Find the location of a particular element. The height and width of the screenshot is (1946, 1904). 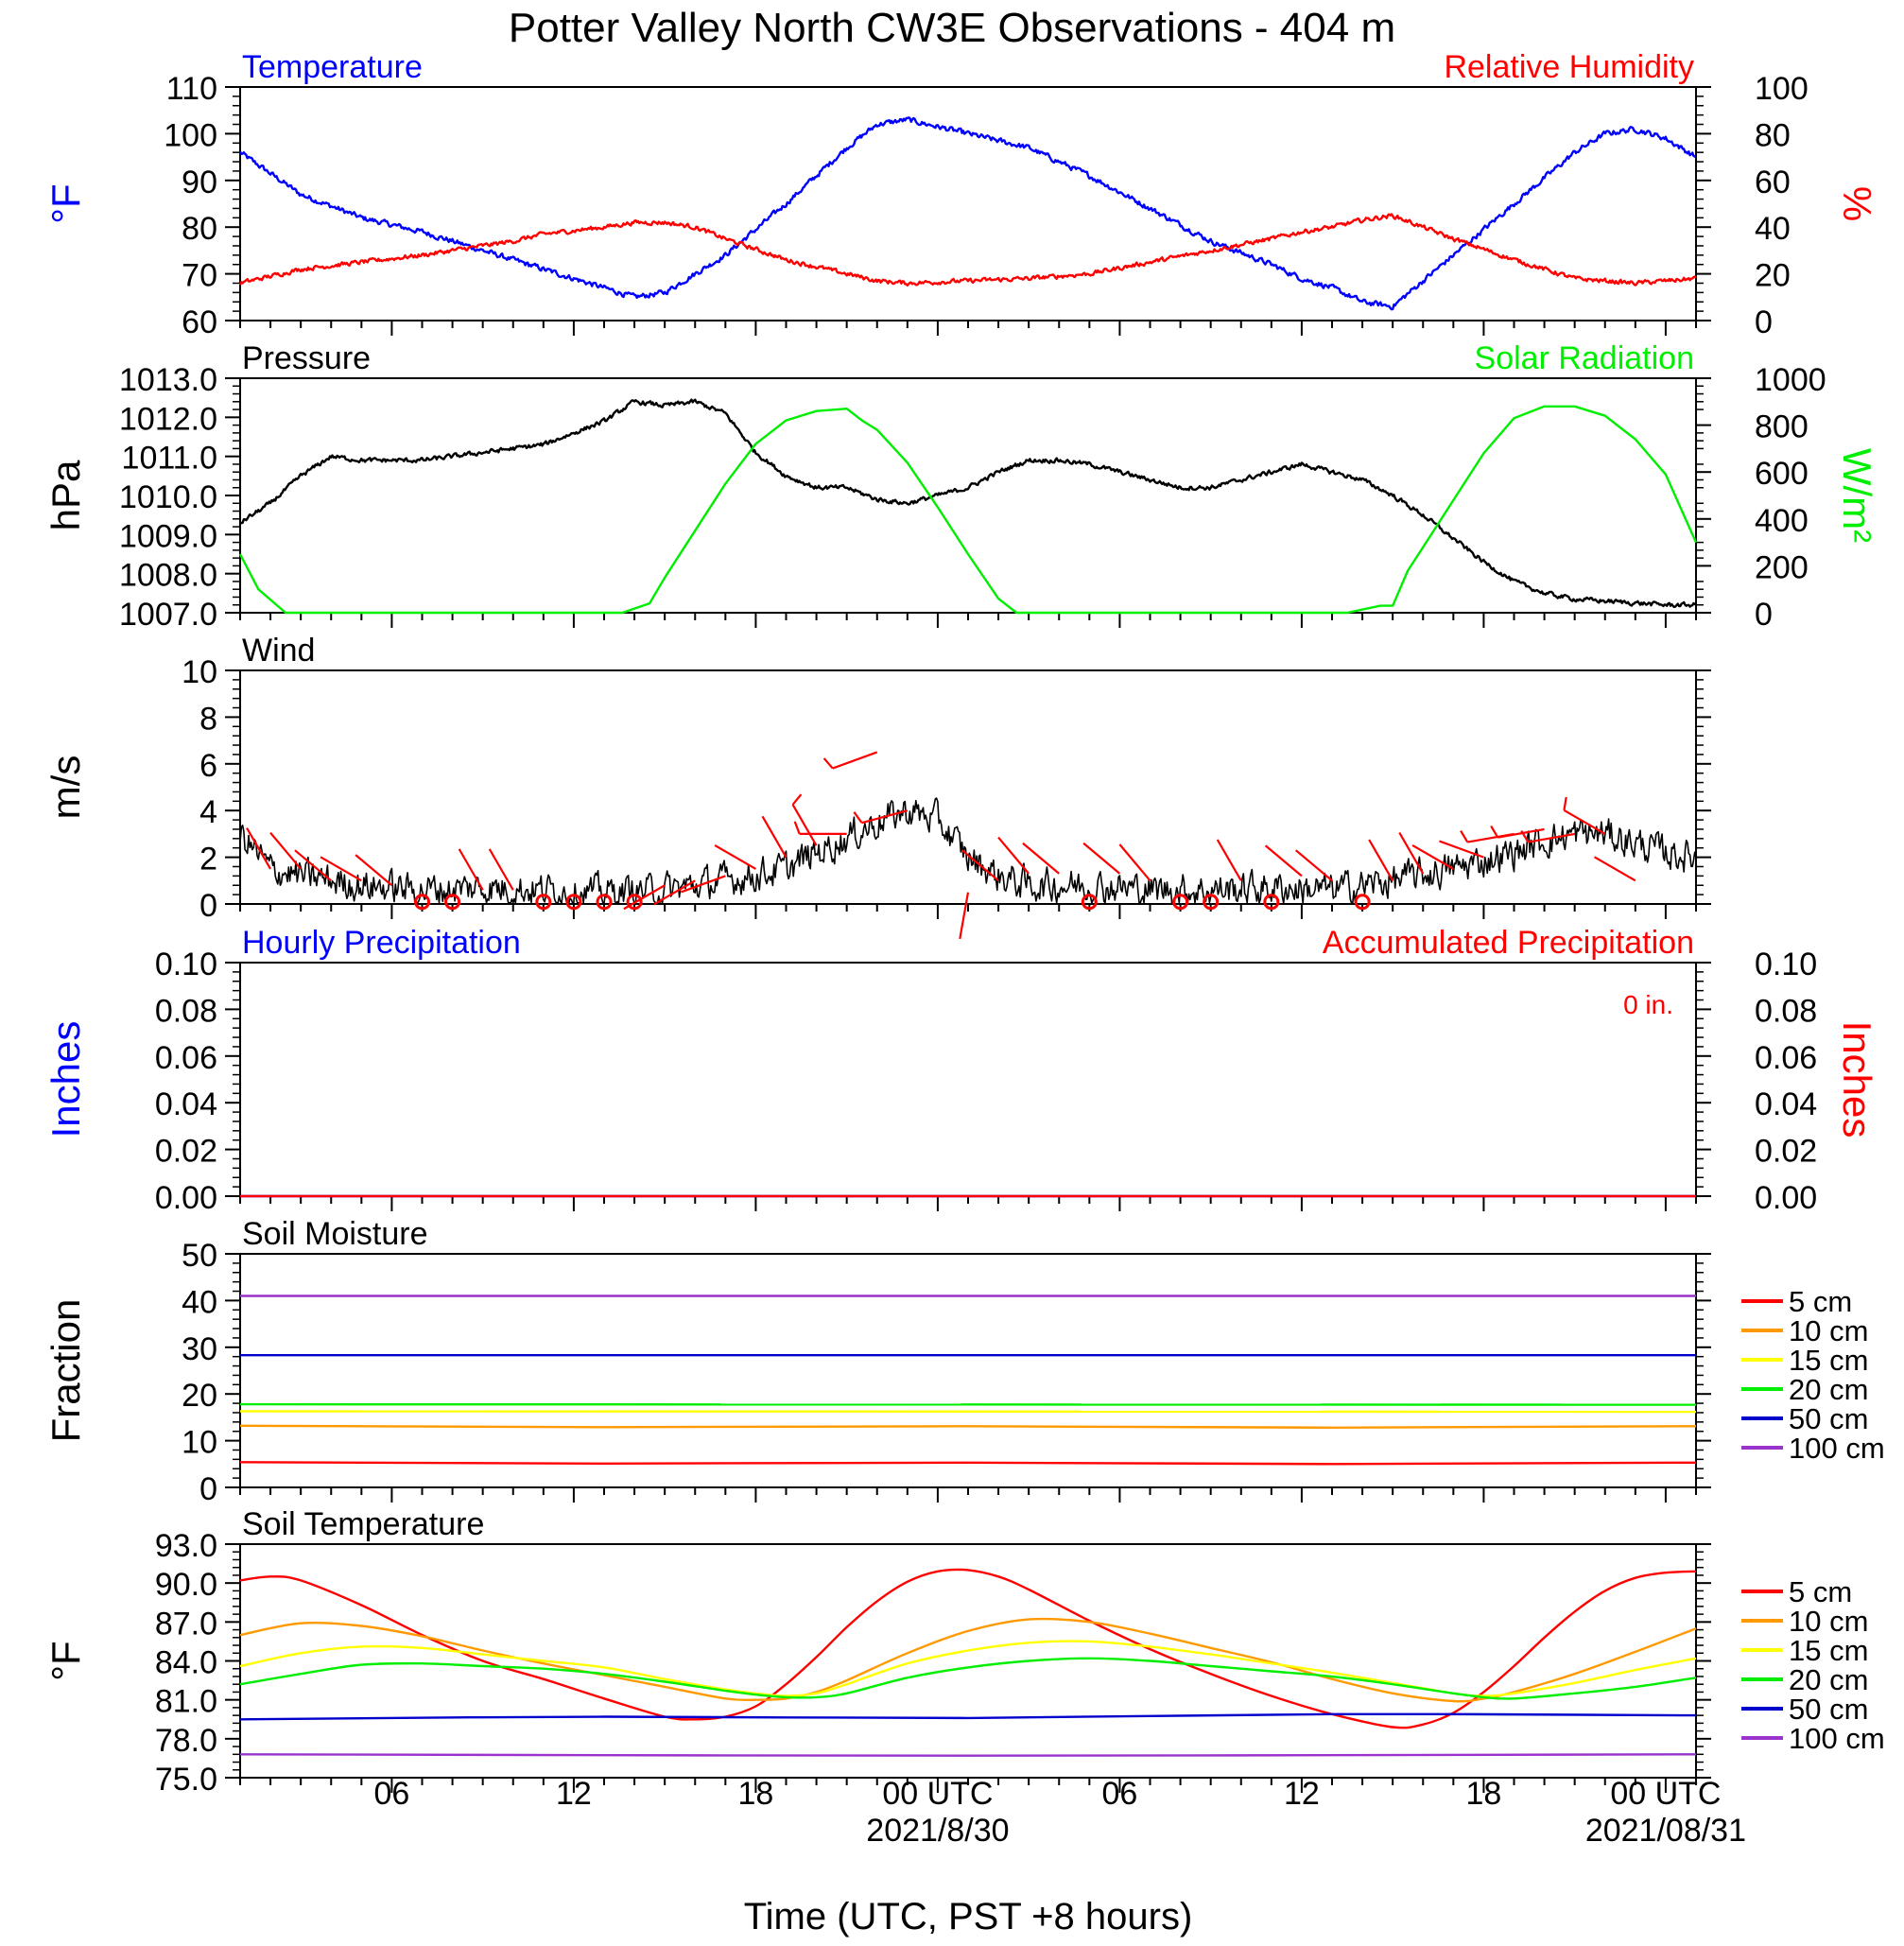

panel-title-left: Wind is located at coordinates (279, 651).